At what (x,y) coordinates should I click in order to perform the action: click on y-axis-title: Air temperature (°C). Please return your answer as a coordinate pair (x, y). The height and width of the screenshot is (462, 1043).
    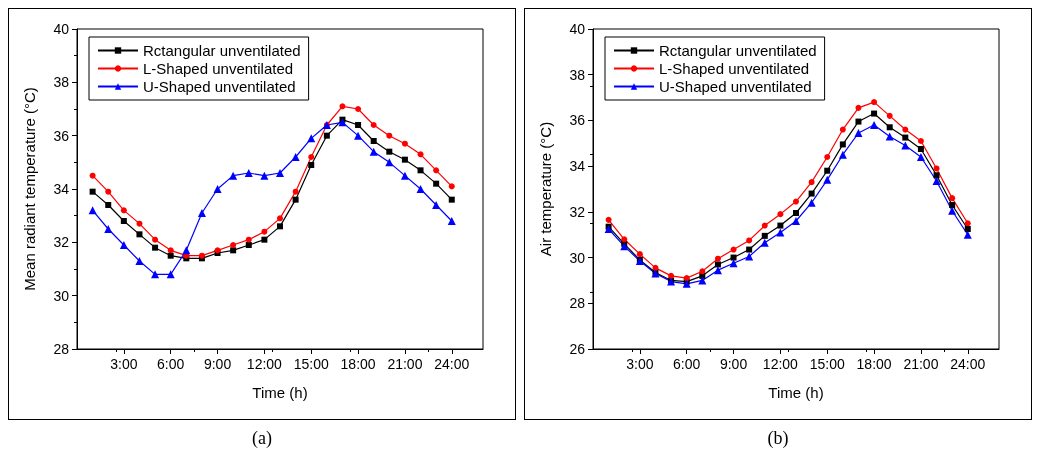
    Looking at the image, I should click on (545, 189).